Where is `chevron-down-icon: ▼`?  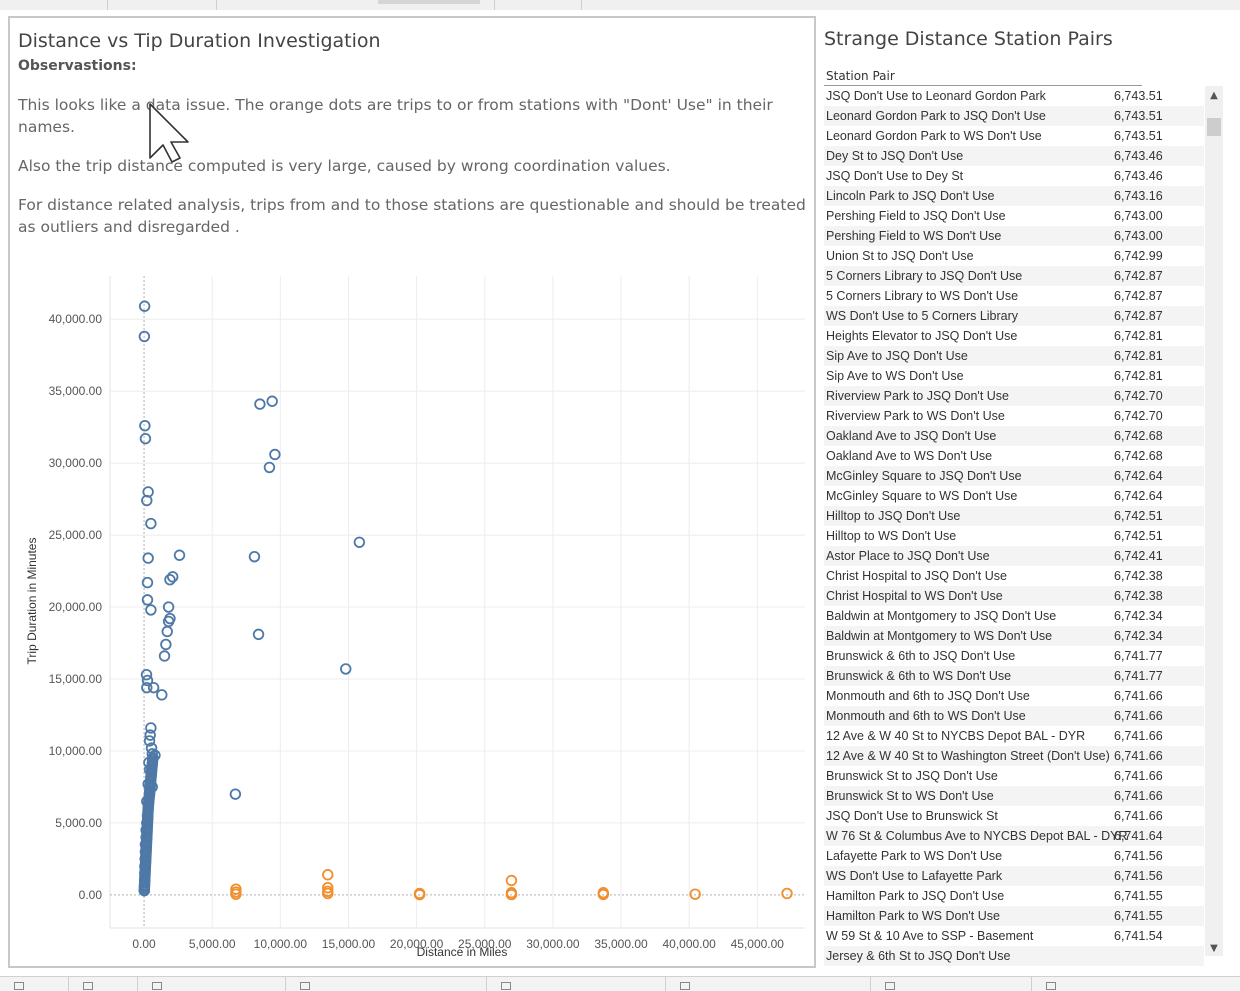
chevron-down-icon: ▼ is located at coordinates (1214, 948).